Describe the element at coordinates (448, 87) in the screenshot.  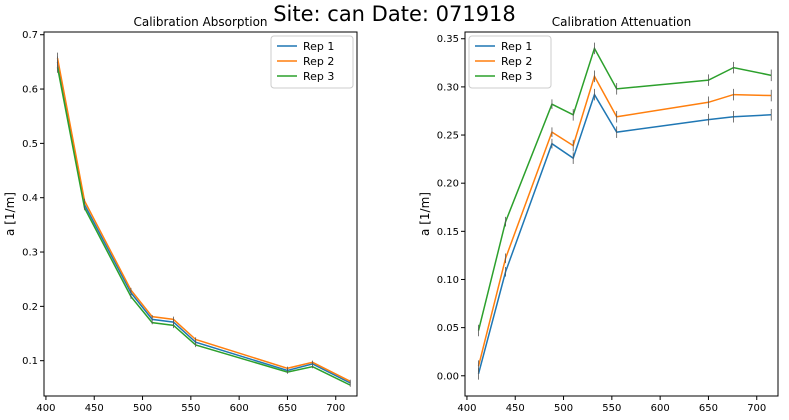
I see `y-tick-label: 0.30` at that location.